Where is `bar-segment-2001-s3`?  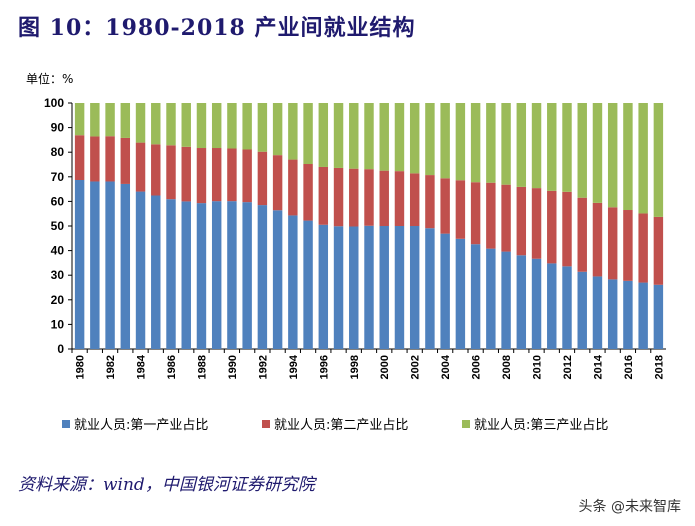 bar-segment-2001-s3 is located at coordinates (399, 137).